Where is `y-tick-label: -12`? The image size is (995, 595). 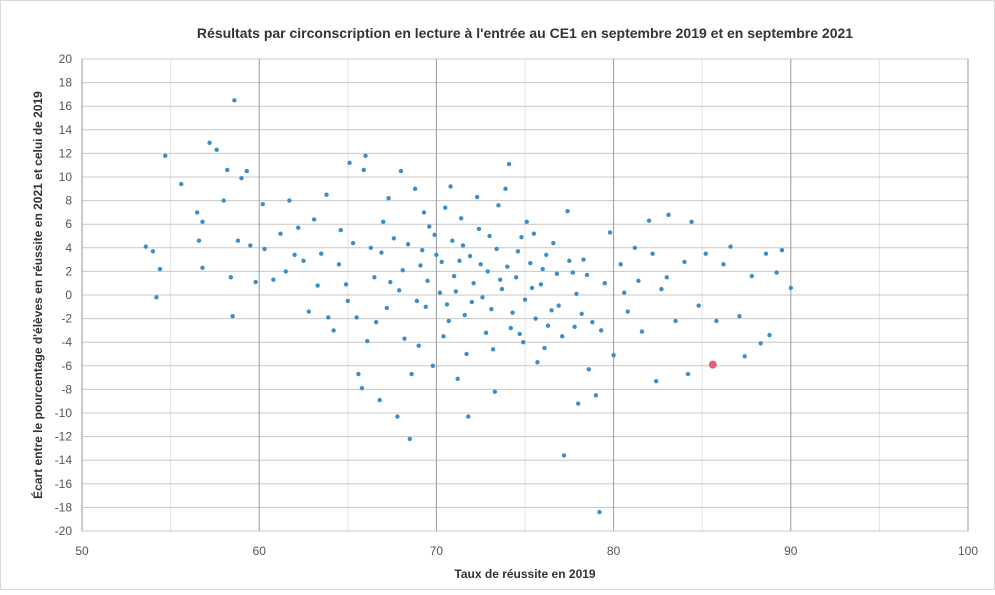 y-tick-label: -12 is located at coordinates (64, 437).